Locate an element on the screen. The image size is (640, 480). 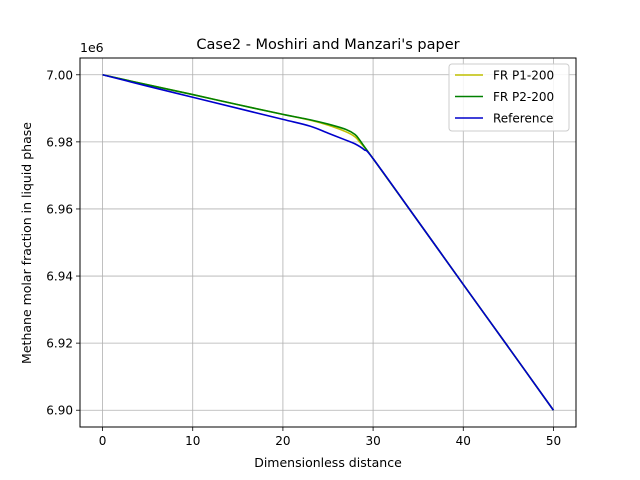
legend-label-fr-p2-200: FR P2-200 is located at coordinates (523, 97).